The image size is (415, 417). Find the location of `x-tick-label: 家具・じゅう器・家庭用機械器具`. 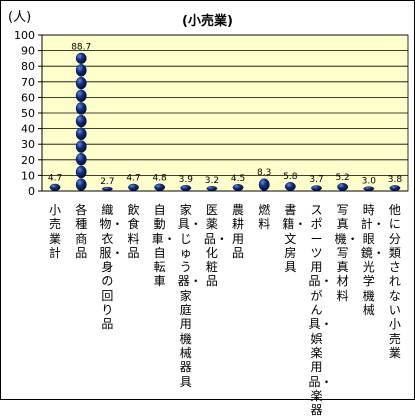

x-tick-label: 家具・じゅう器・家庭用機械器具 is located at coordinates (189, 296).